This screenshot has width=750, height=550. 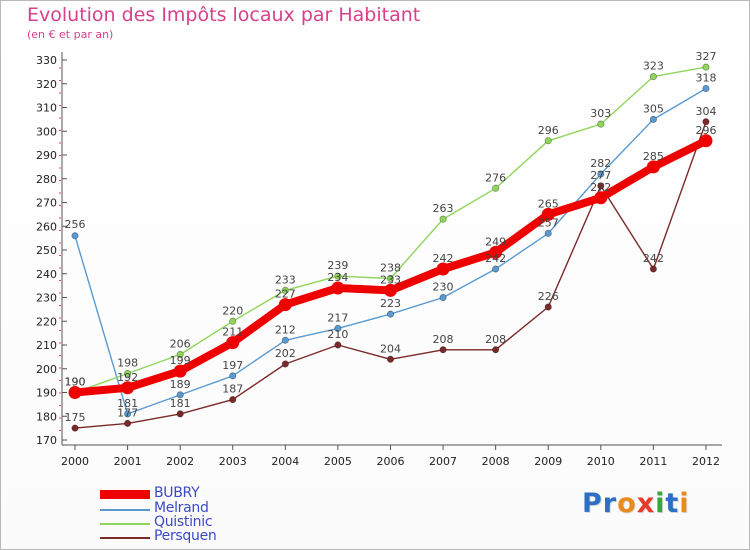 What do you see at coordinates (232, 365) in the screenshot?
I see `data-label-melrand: 197` at bounding box center [232, 365].